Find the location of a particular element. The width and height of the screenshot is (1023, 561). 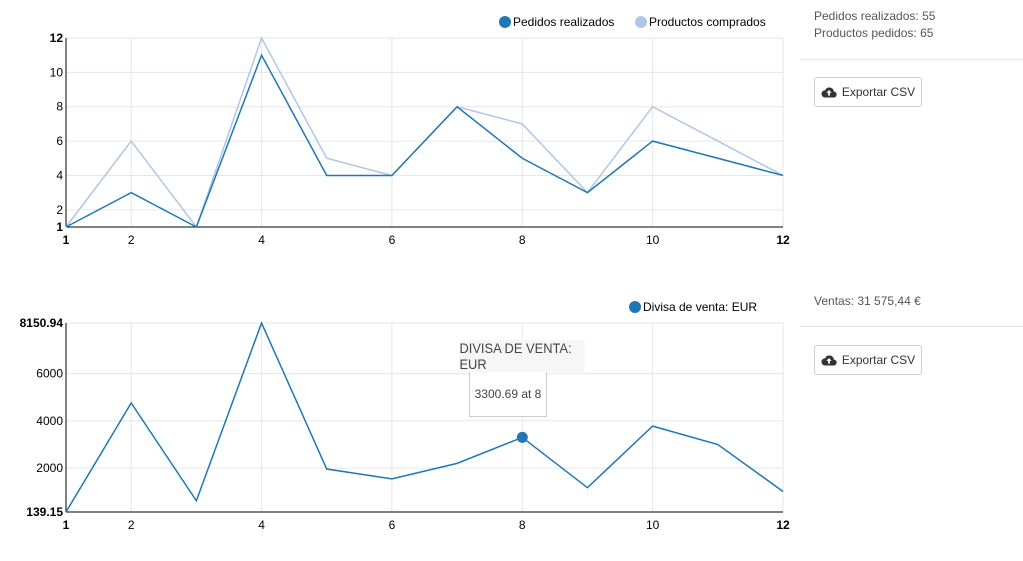

y-tick-label: 2 is located at coordinates (59, 210).